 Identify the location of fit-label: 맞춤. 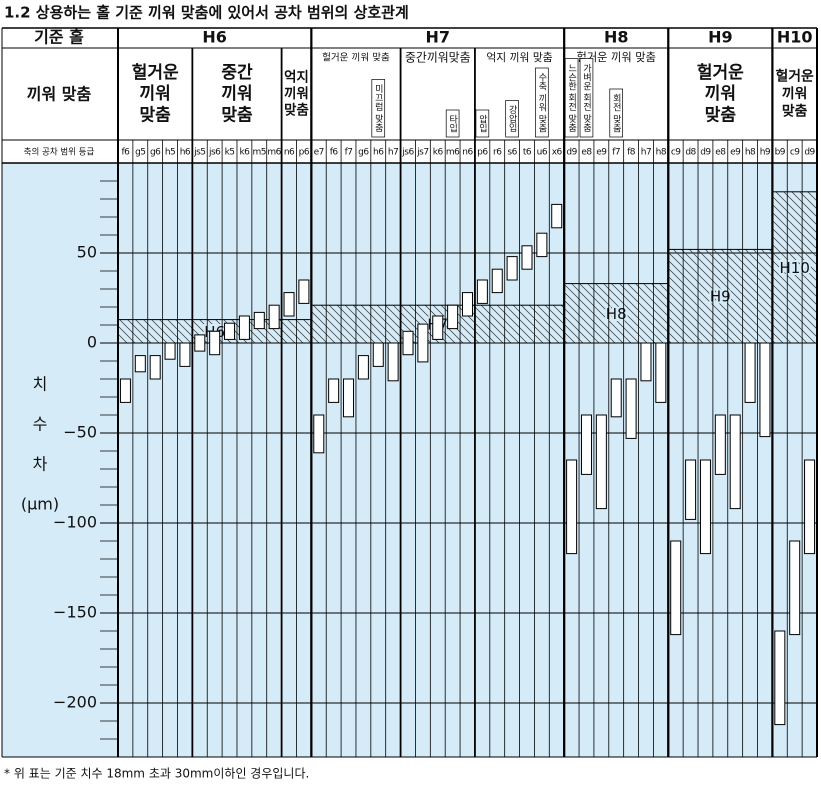
(721, 115).